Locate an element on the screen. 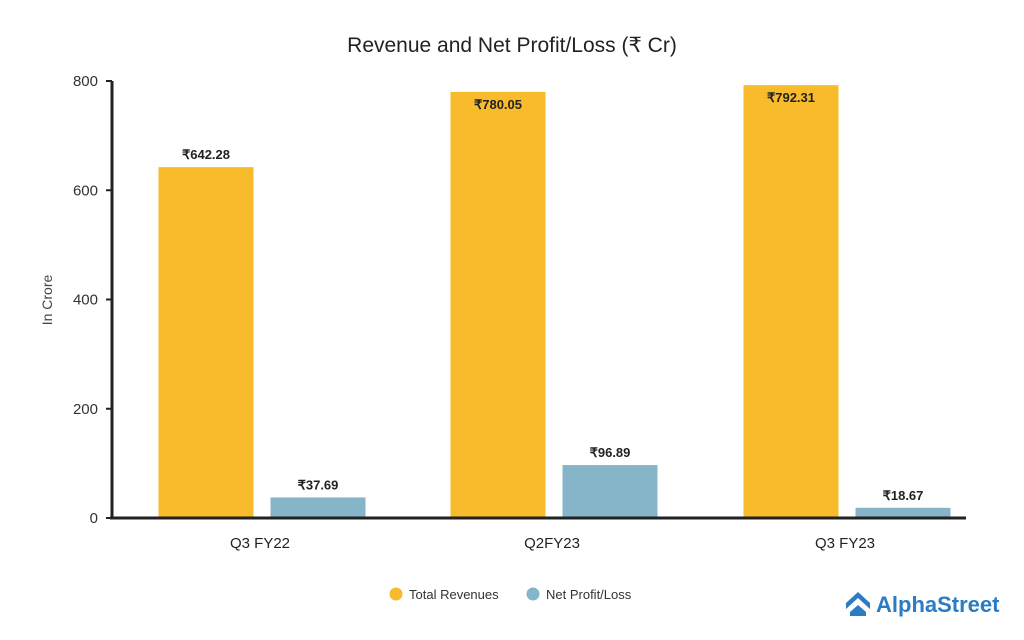 This screenshot has width=1024, height=640. chart-title: Revenue and Net Profit/Loss (₹ Cr) is located at coordinates (512, 45).